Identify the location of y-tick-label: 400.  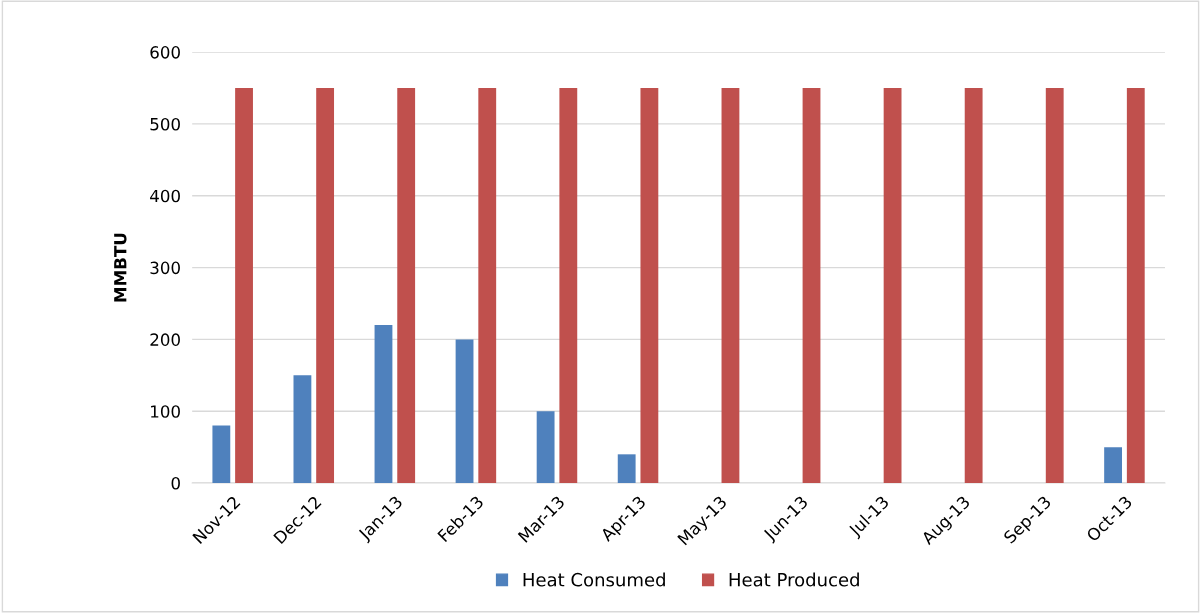
(165, 196).